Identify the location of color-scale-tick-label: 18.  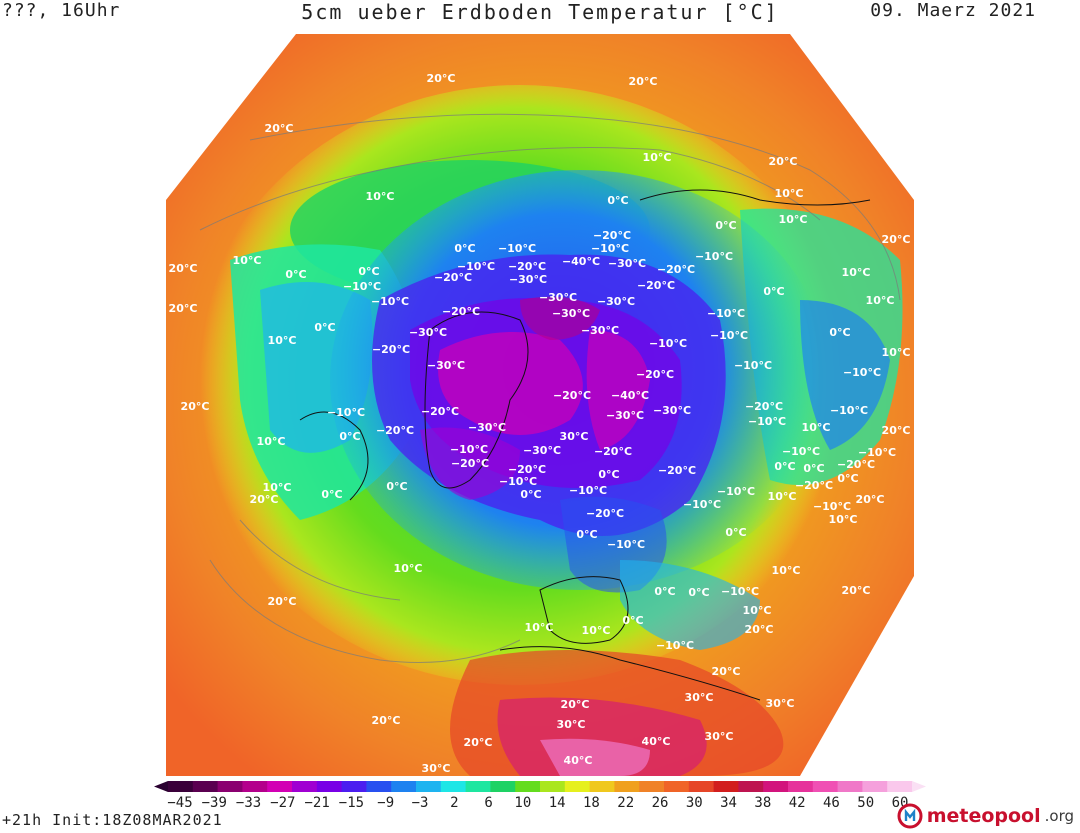
(591, 803).